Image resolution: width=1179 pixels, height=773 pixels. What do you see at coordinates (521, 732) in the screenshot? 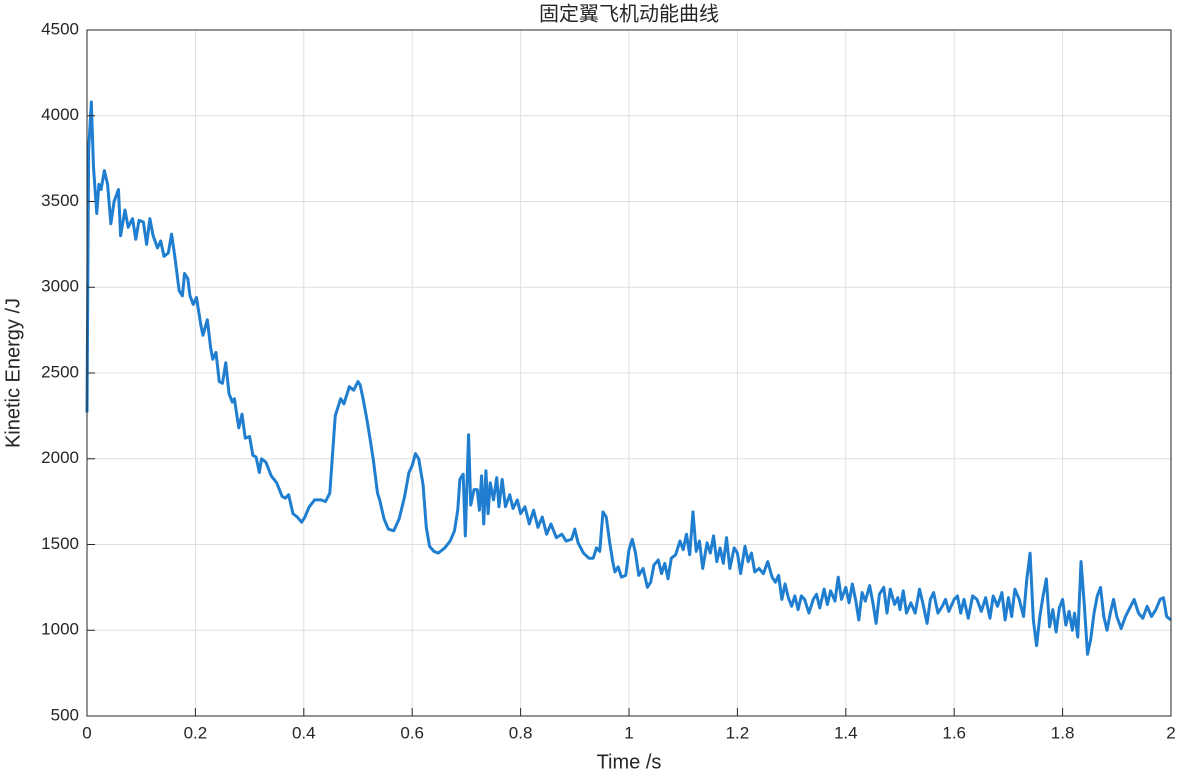
I see `x-tick-label: 0.8` at bounding box center [521, 732].